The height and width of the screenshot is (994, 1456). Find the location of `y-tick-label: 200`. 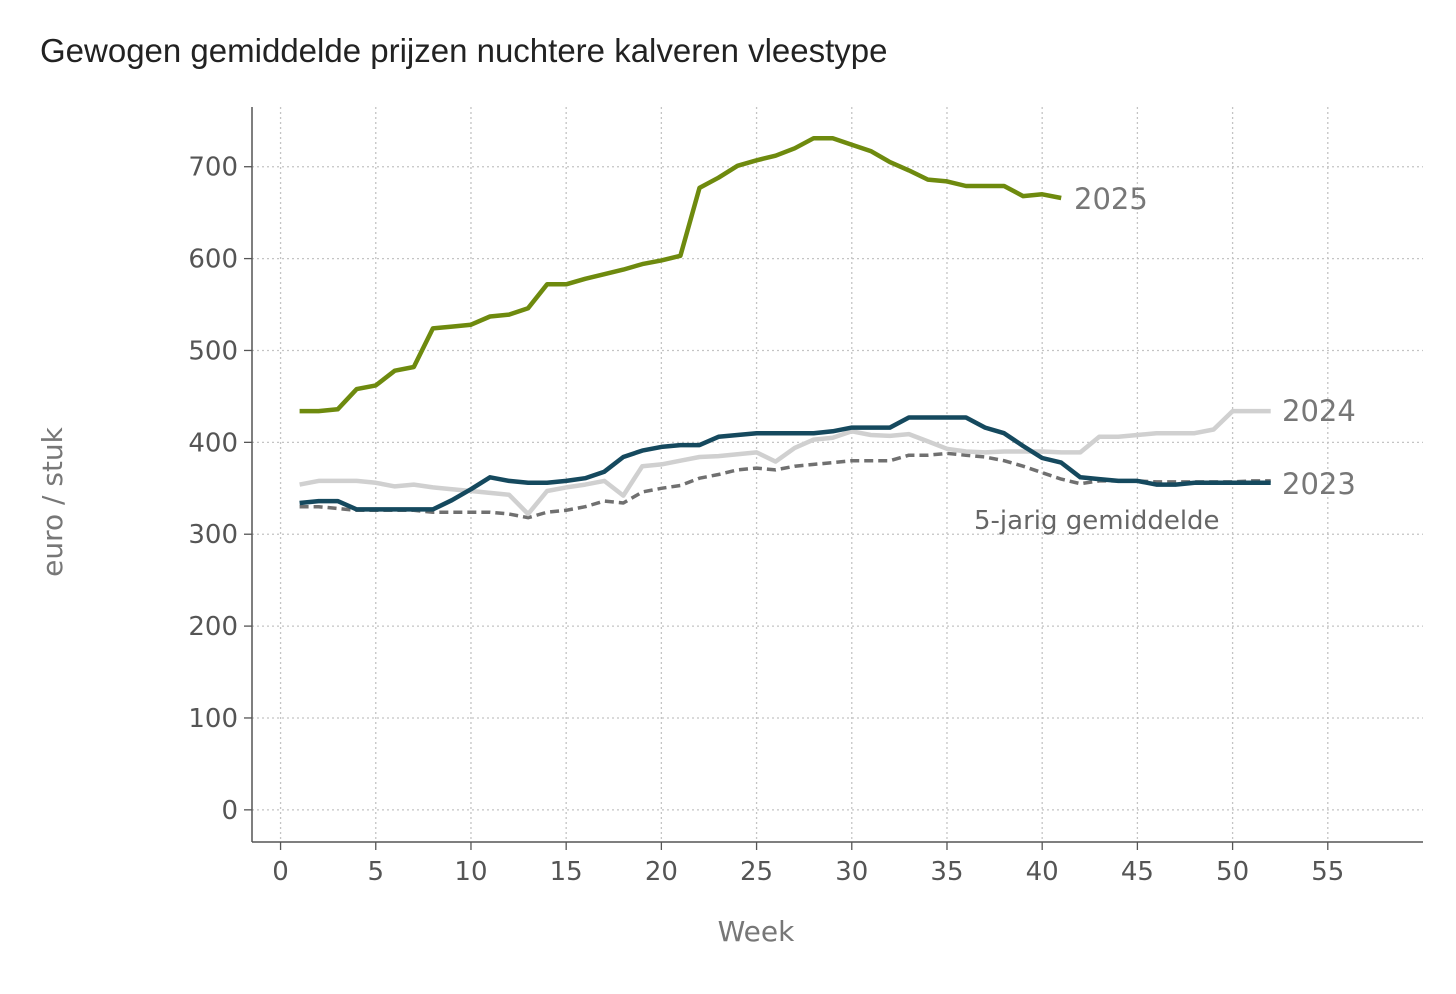

y-tick-label: 200 is located at coordinates (213, 627).